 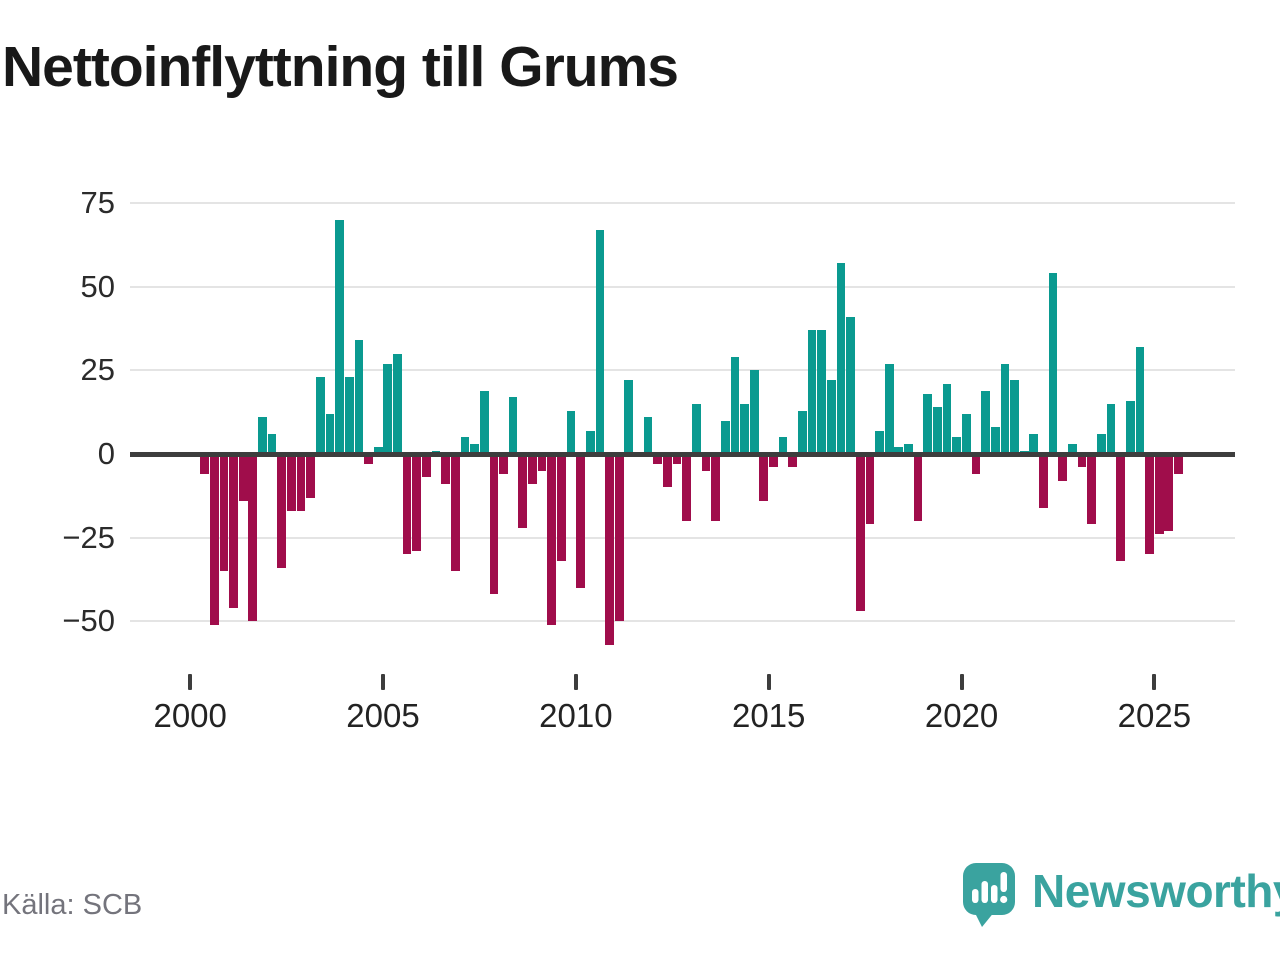 I want to click on bar-2023Q1, so click(x=1082, y=461).